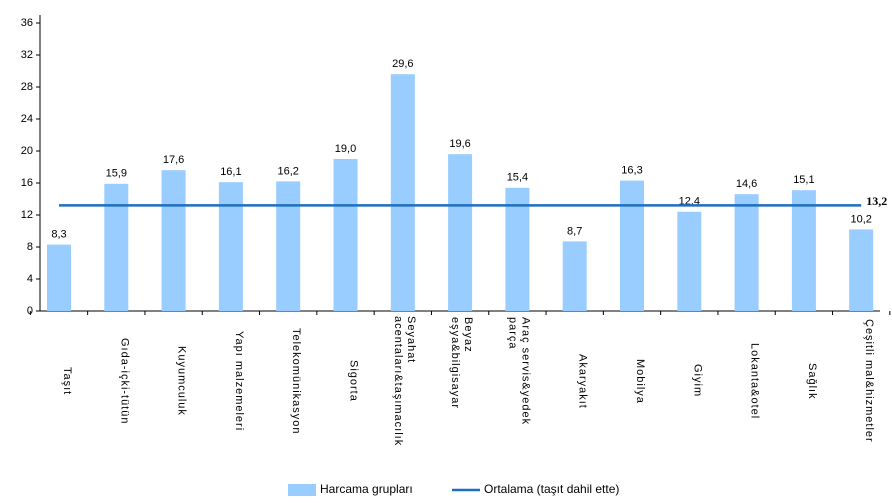 This screenshot has width=892, height=503. What do you see at coordinates (811, 381) in the screenshot?
I see `x-tick-label: Sağlık` at bounding box center [811, 381].